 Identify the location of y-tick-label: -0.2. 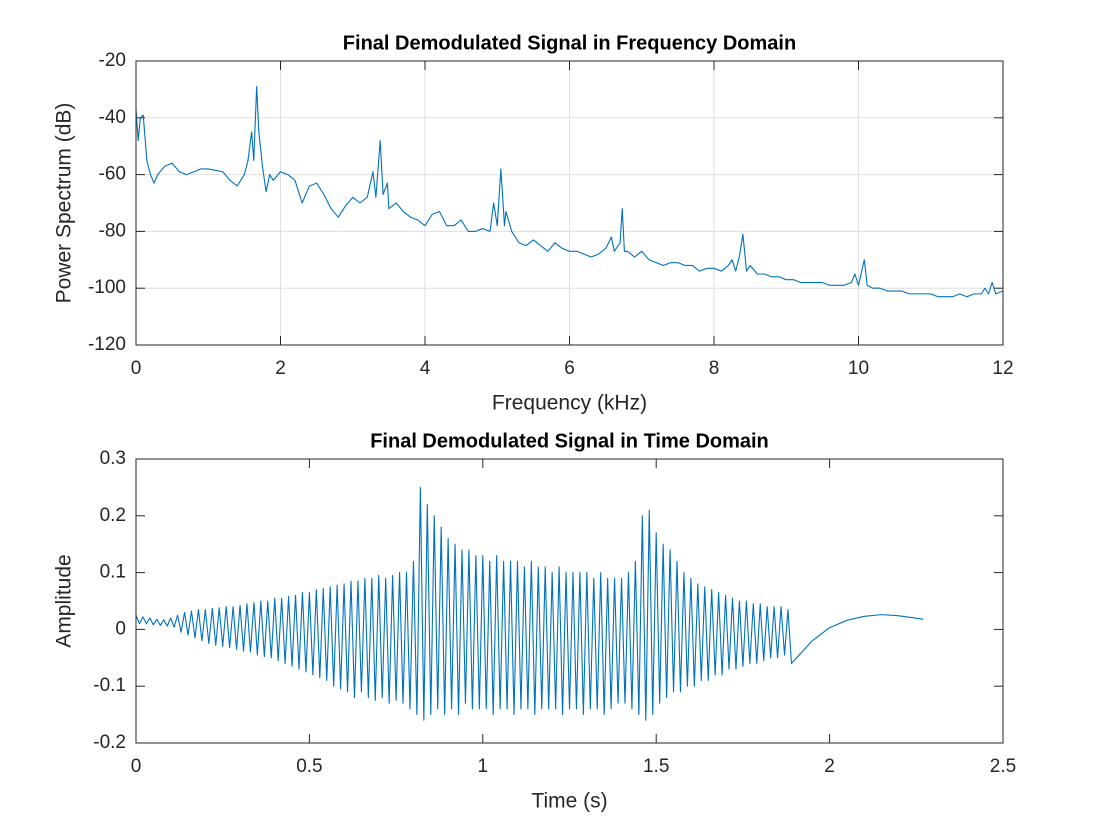
(109, 742).